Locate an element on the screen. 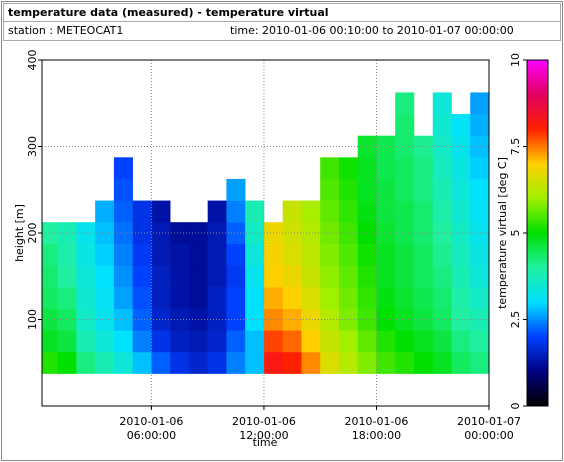 This screenshot has height=462, width=564. y-axis-label: height [m] is located at coordinates (19, 233).